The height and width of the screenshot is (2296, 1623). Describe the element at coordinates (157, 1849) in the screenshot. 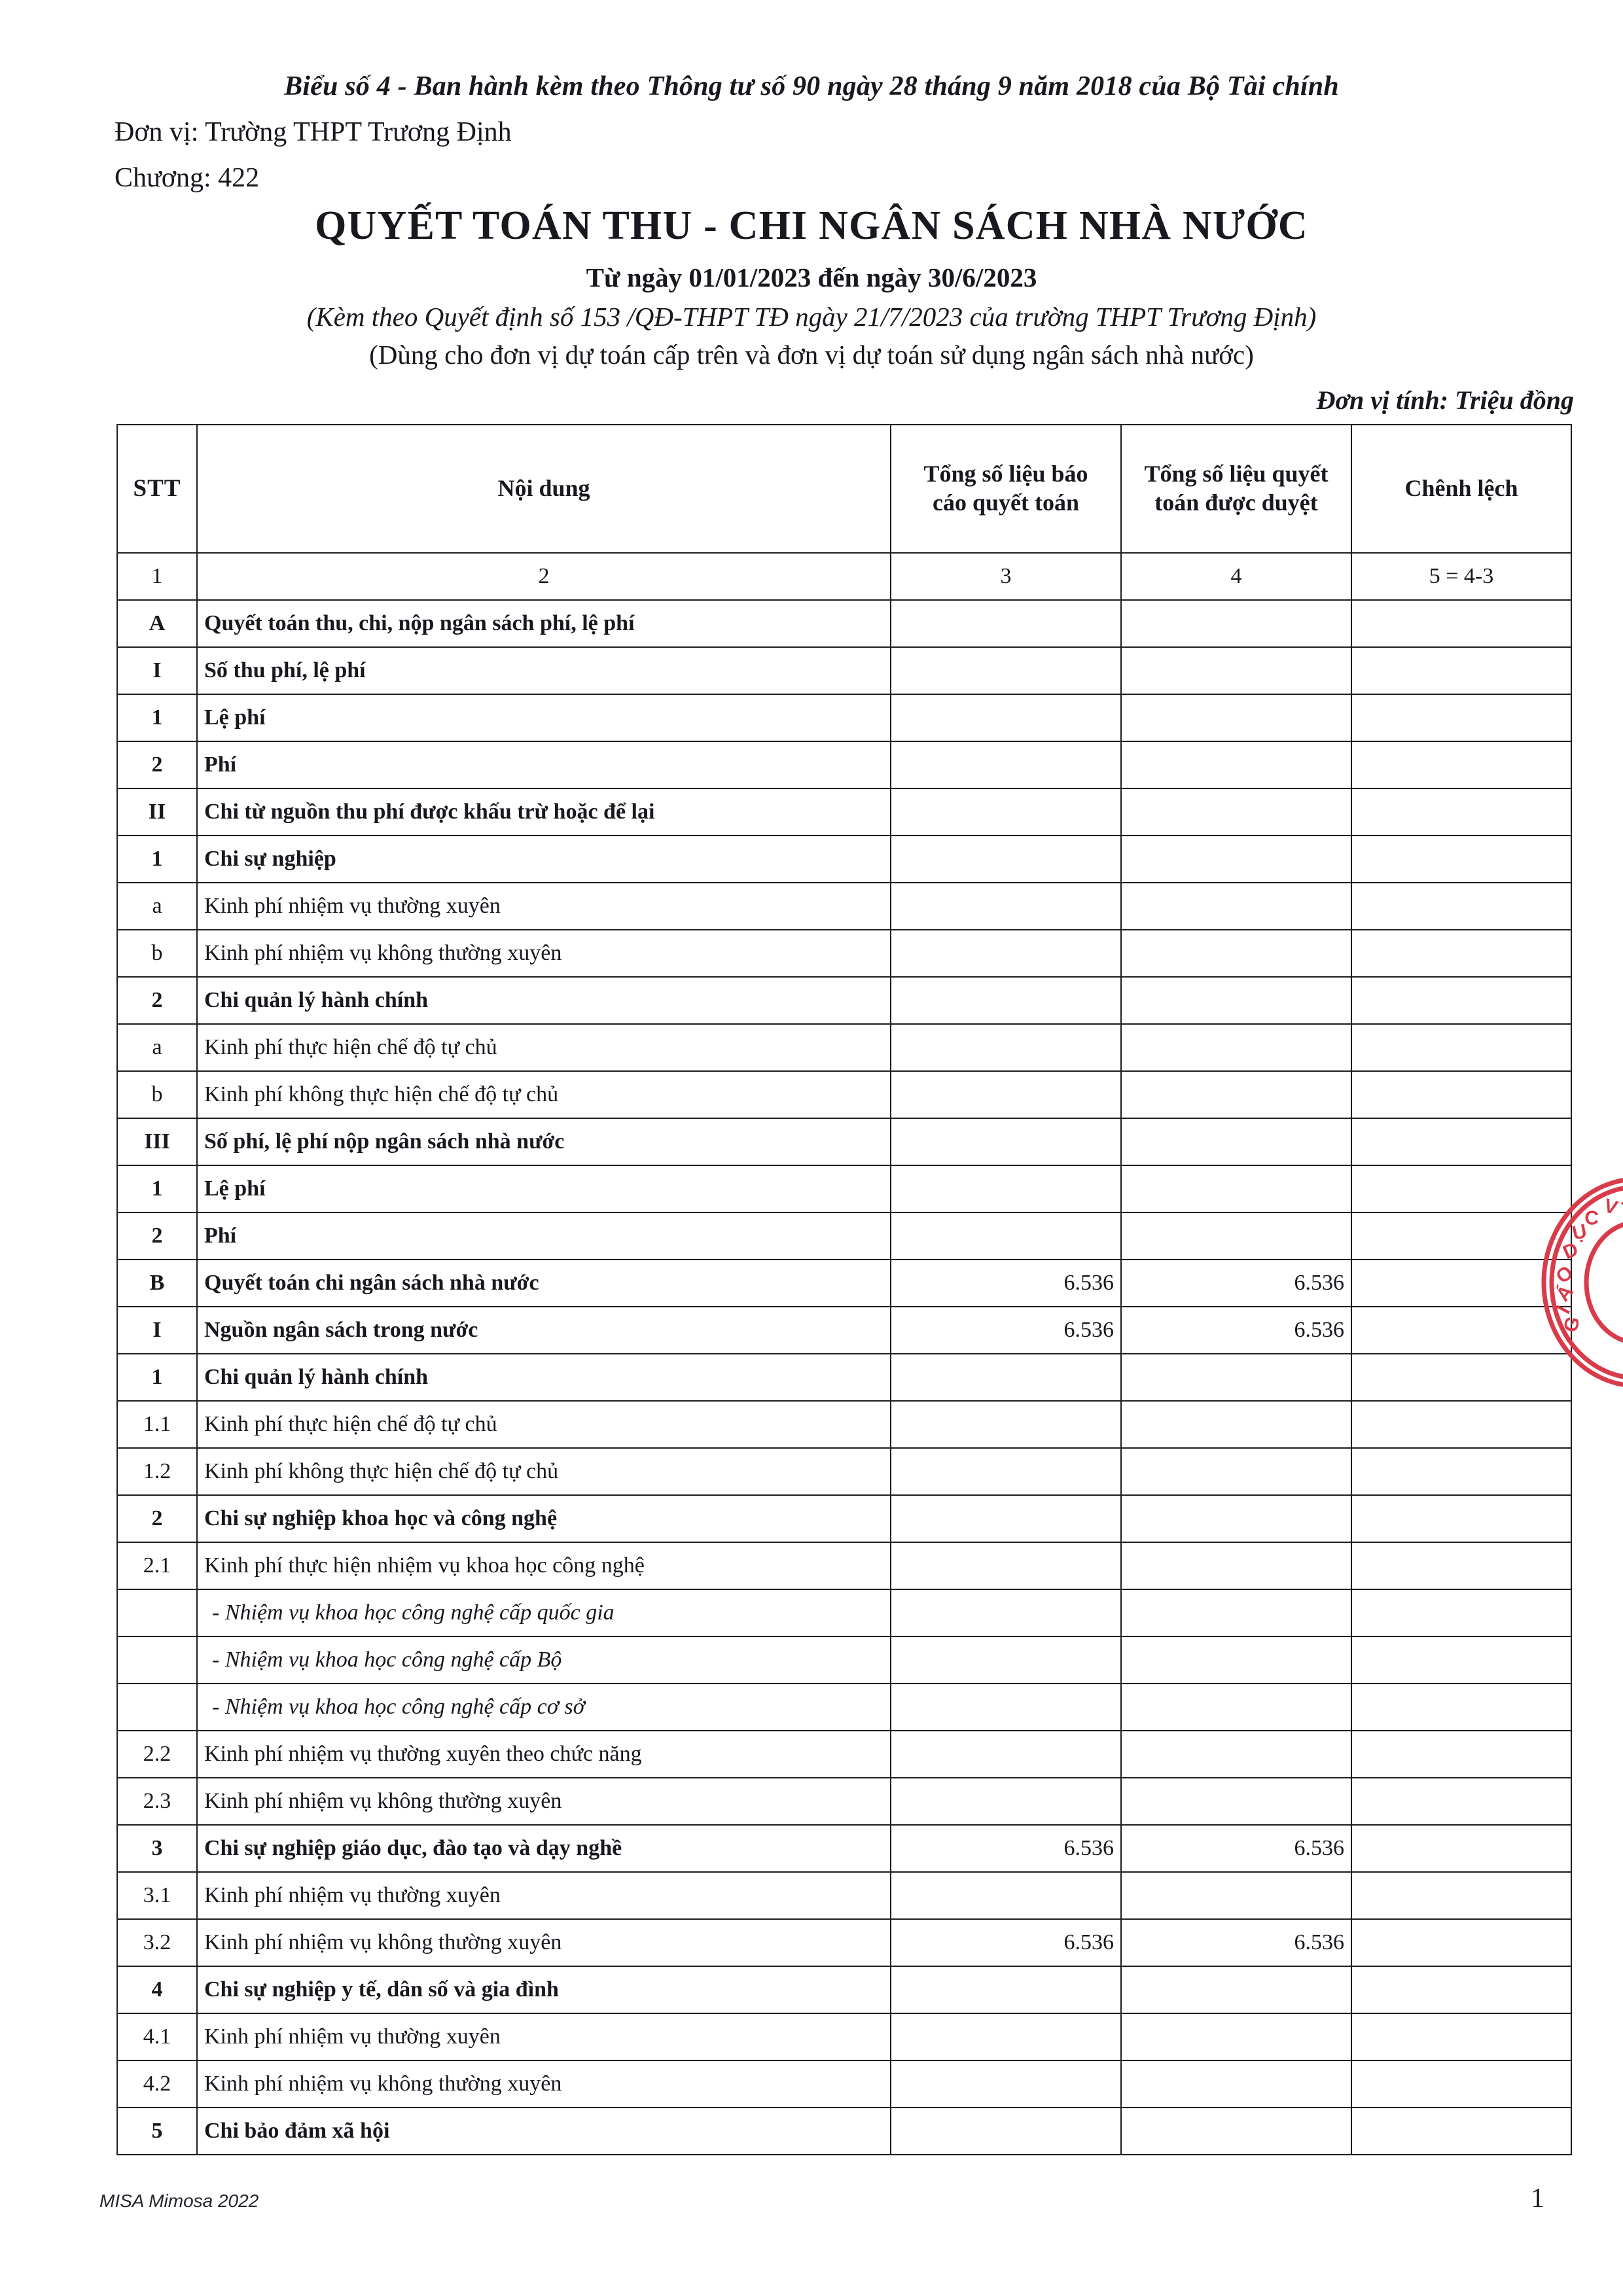

I see `row-stt: 3` at that location.